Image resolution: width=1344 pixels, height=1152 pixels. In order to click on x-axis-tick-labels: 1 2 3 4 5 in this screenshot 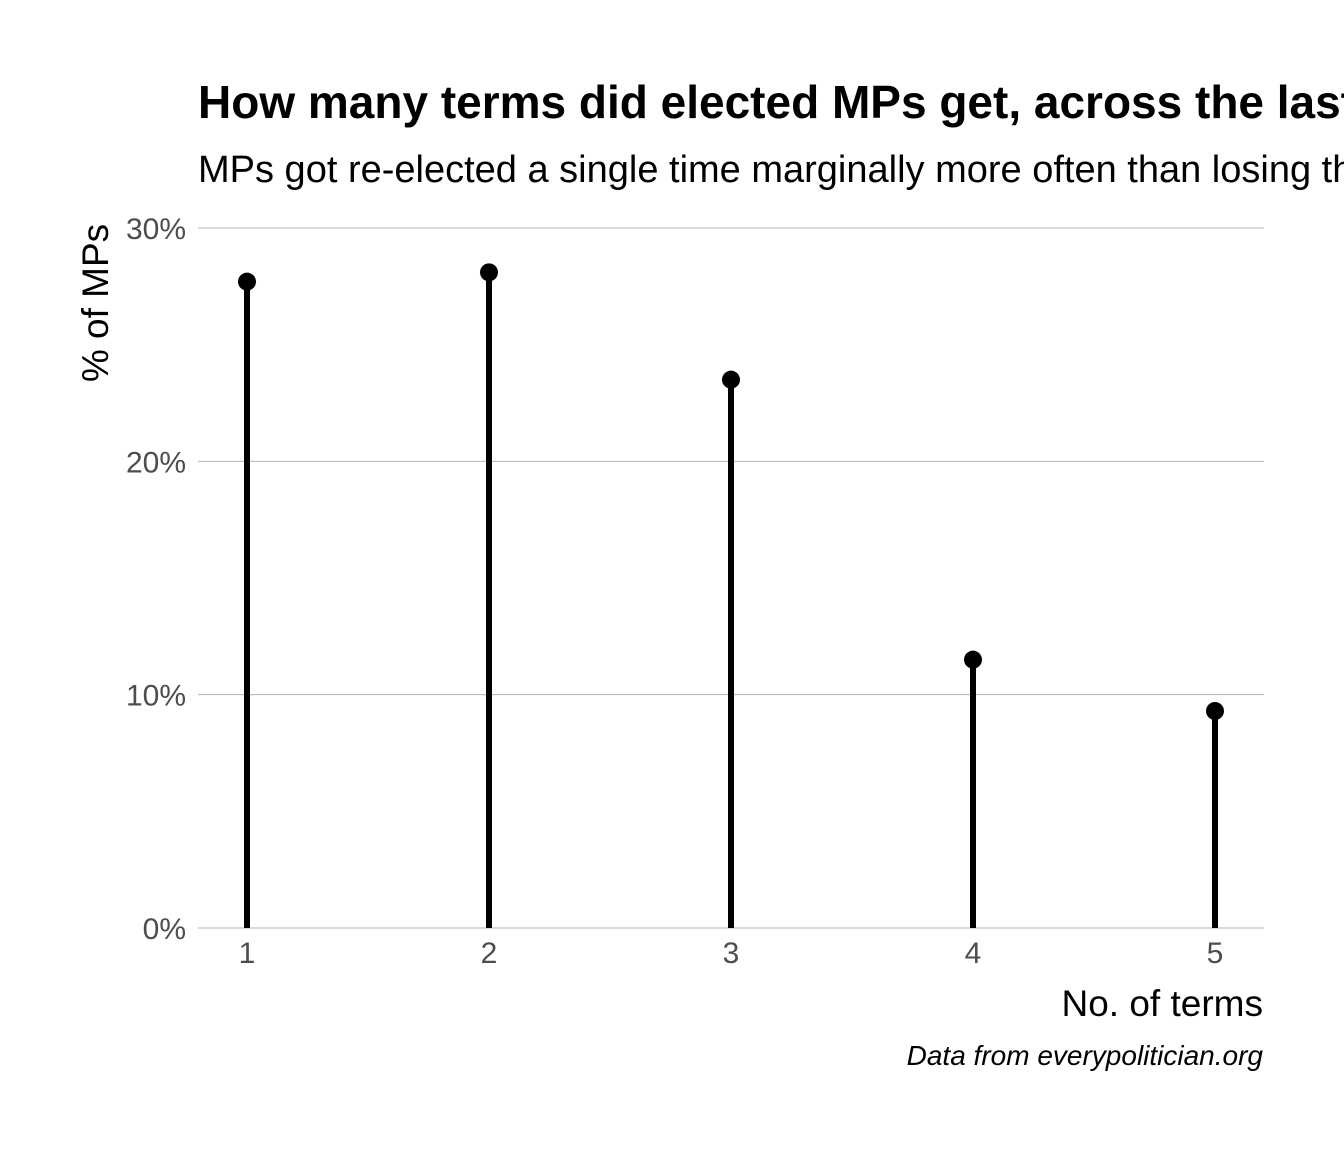, I will do `click(731, 953)`.